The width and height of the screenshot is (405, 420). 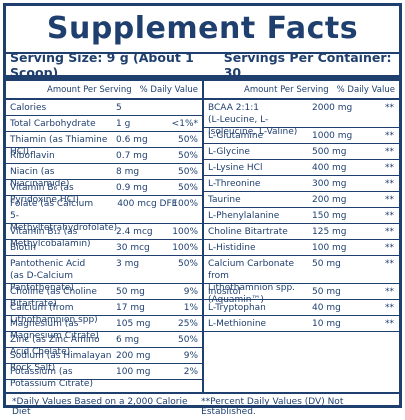 I want to click on nutrient-amount: 30 mcg, so click(x=133, y=248).